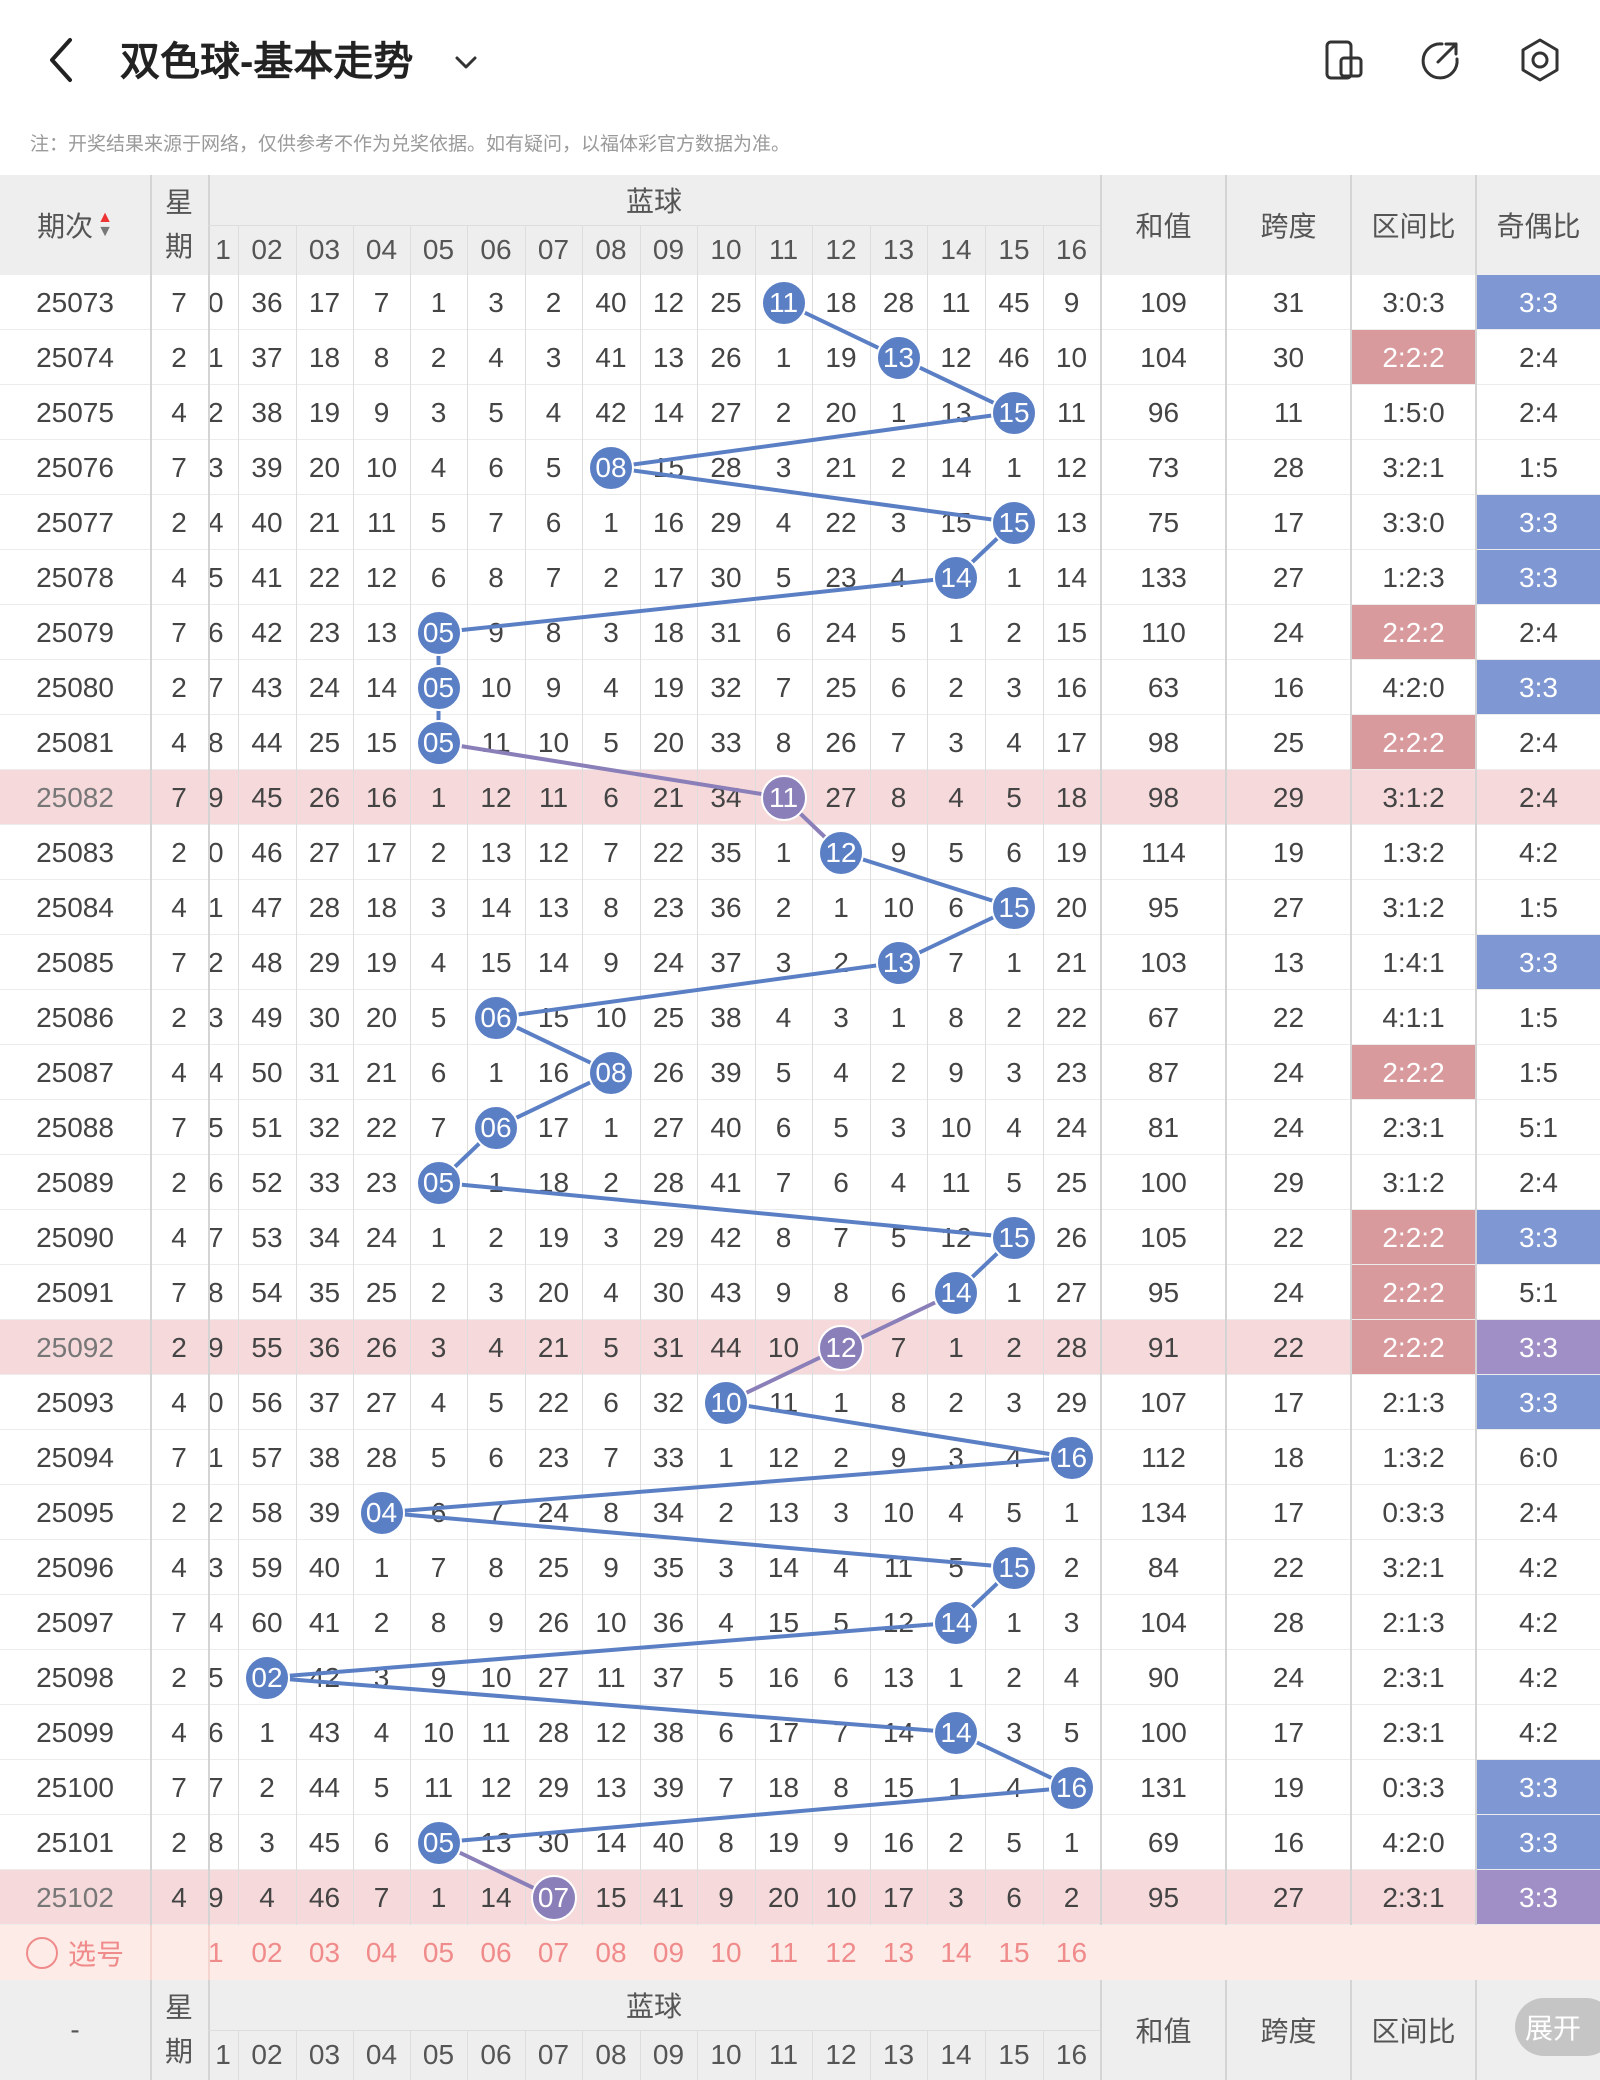  I want to click on miss-count-cell: 46, so click(267, 852).